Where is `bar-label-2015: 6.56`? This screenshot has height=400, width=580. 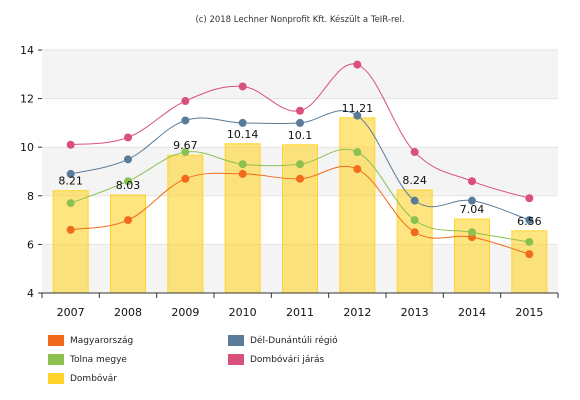 bar-label-2015: 6.56 is located at coordinates (529, 221).